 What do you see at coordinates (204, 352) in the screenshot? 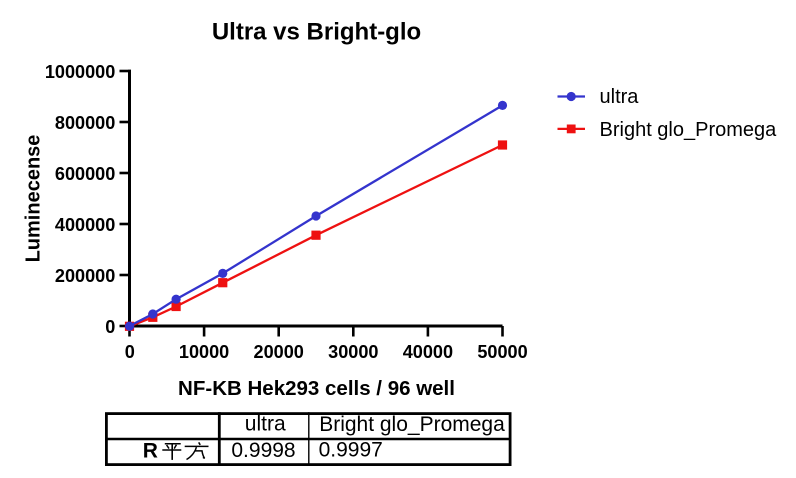
I see `svg-text: 10000` at bounding box center [204, 352].